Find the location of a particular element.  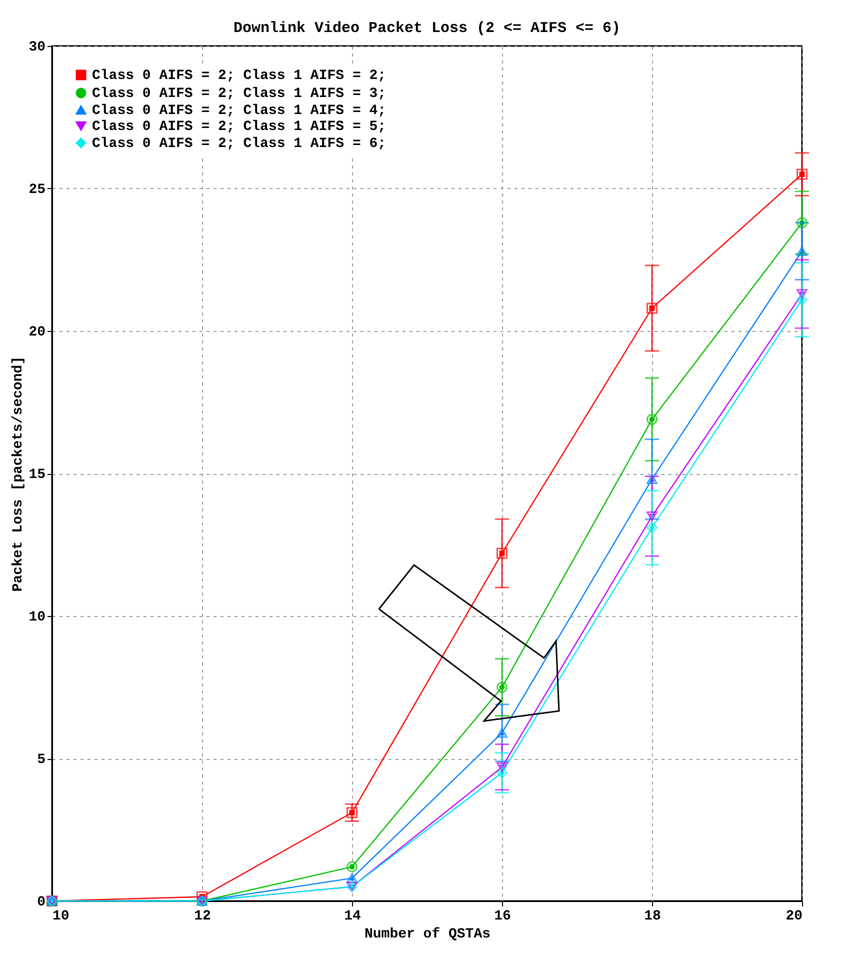

y-tick-label: 10 is located at coordinates (37, 618).